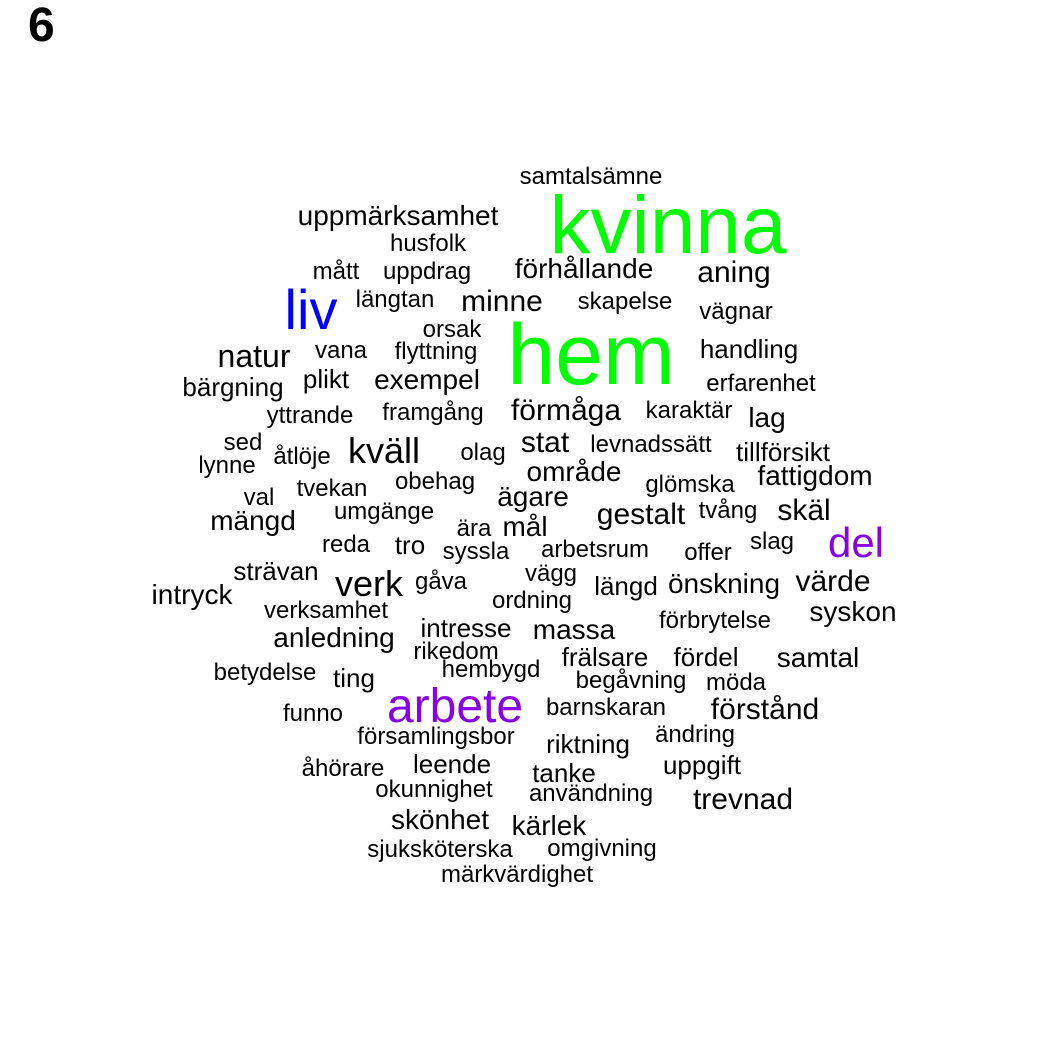  I want to click on word-stravan: strävan, so click(276, 571).